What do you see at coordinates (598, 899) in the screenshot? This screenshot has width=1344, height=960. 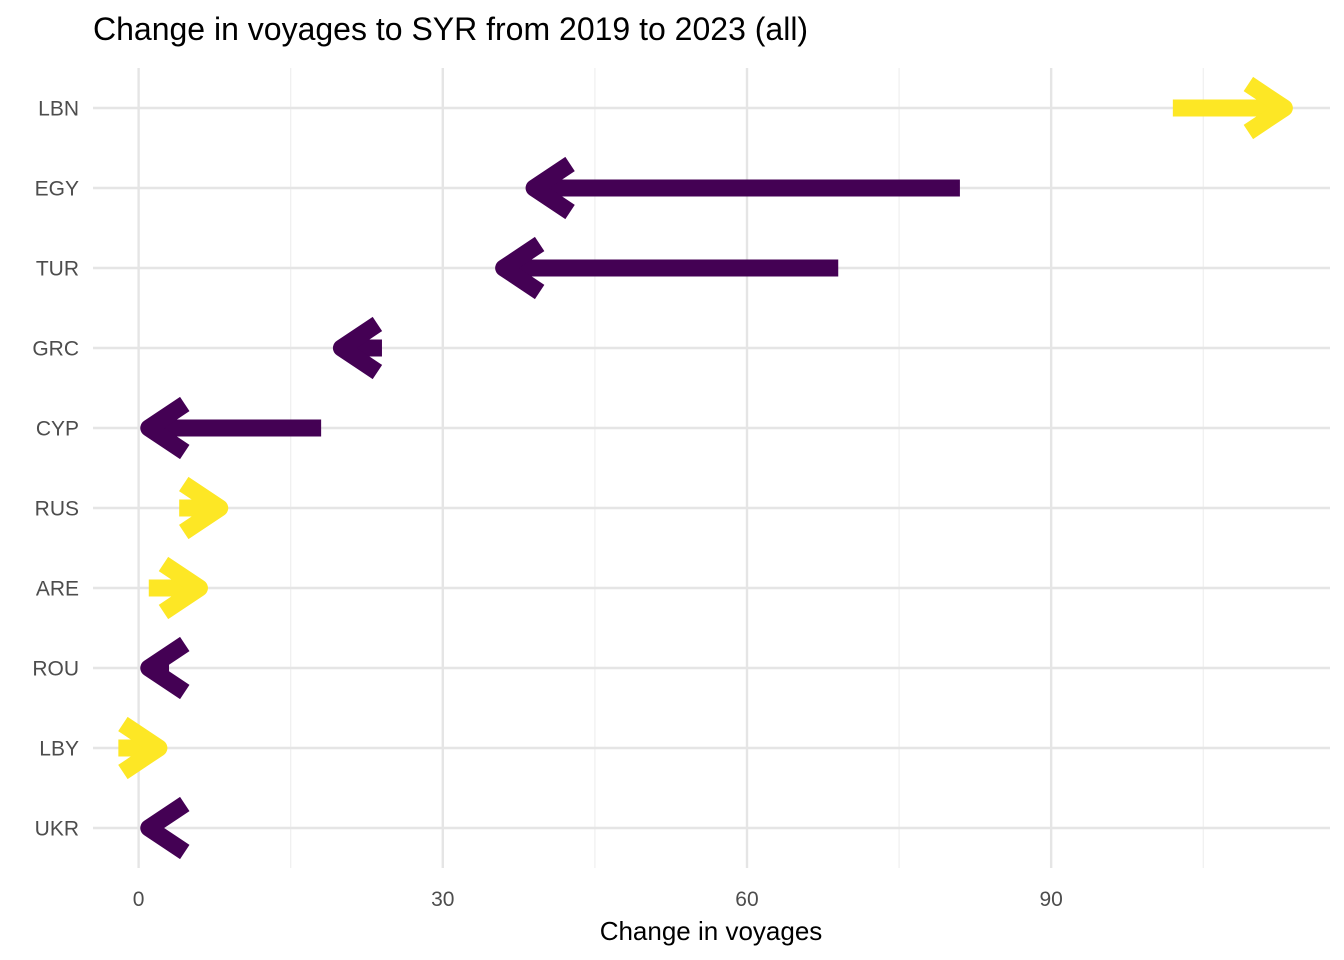 I see `x-axis-ticks: 0 30 60 90` at bounding box center [598, 899].